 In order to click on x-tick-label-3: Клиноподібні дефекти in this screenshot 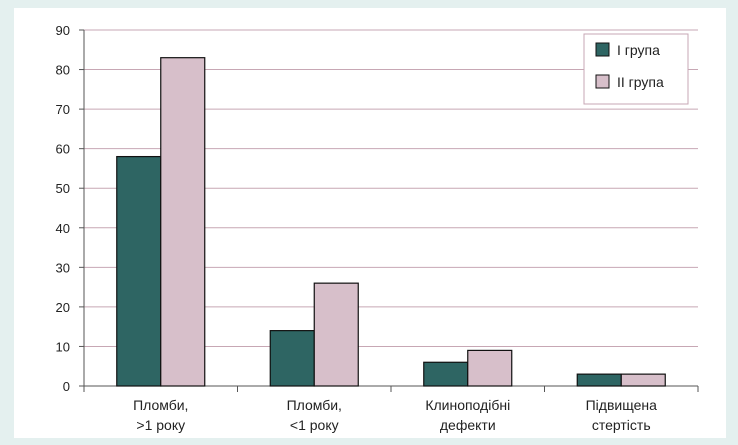, I will do `click(467, 415)`.